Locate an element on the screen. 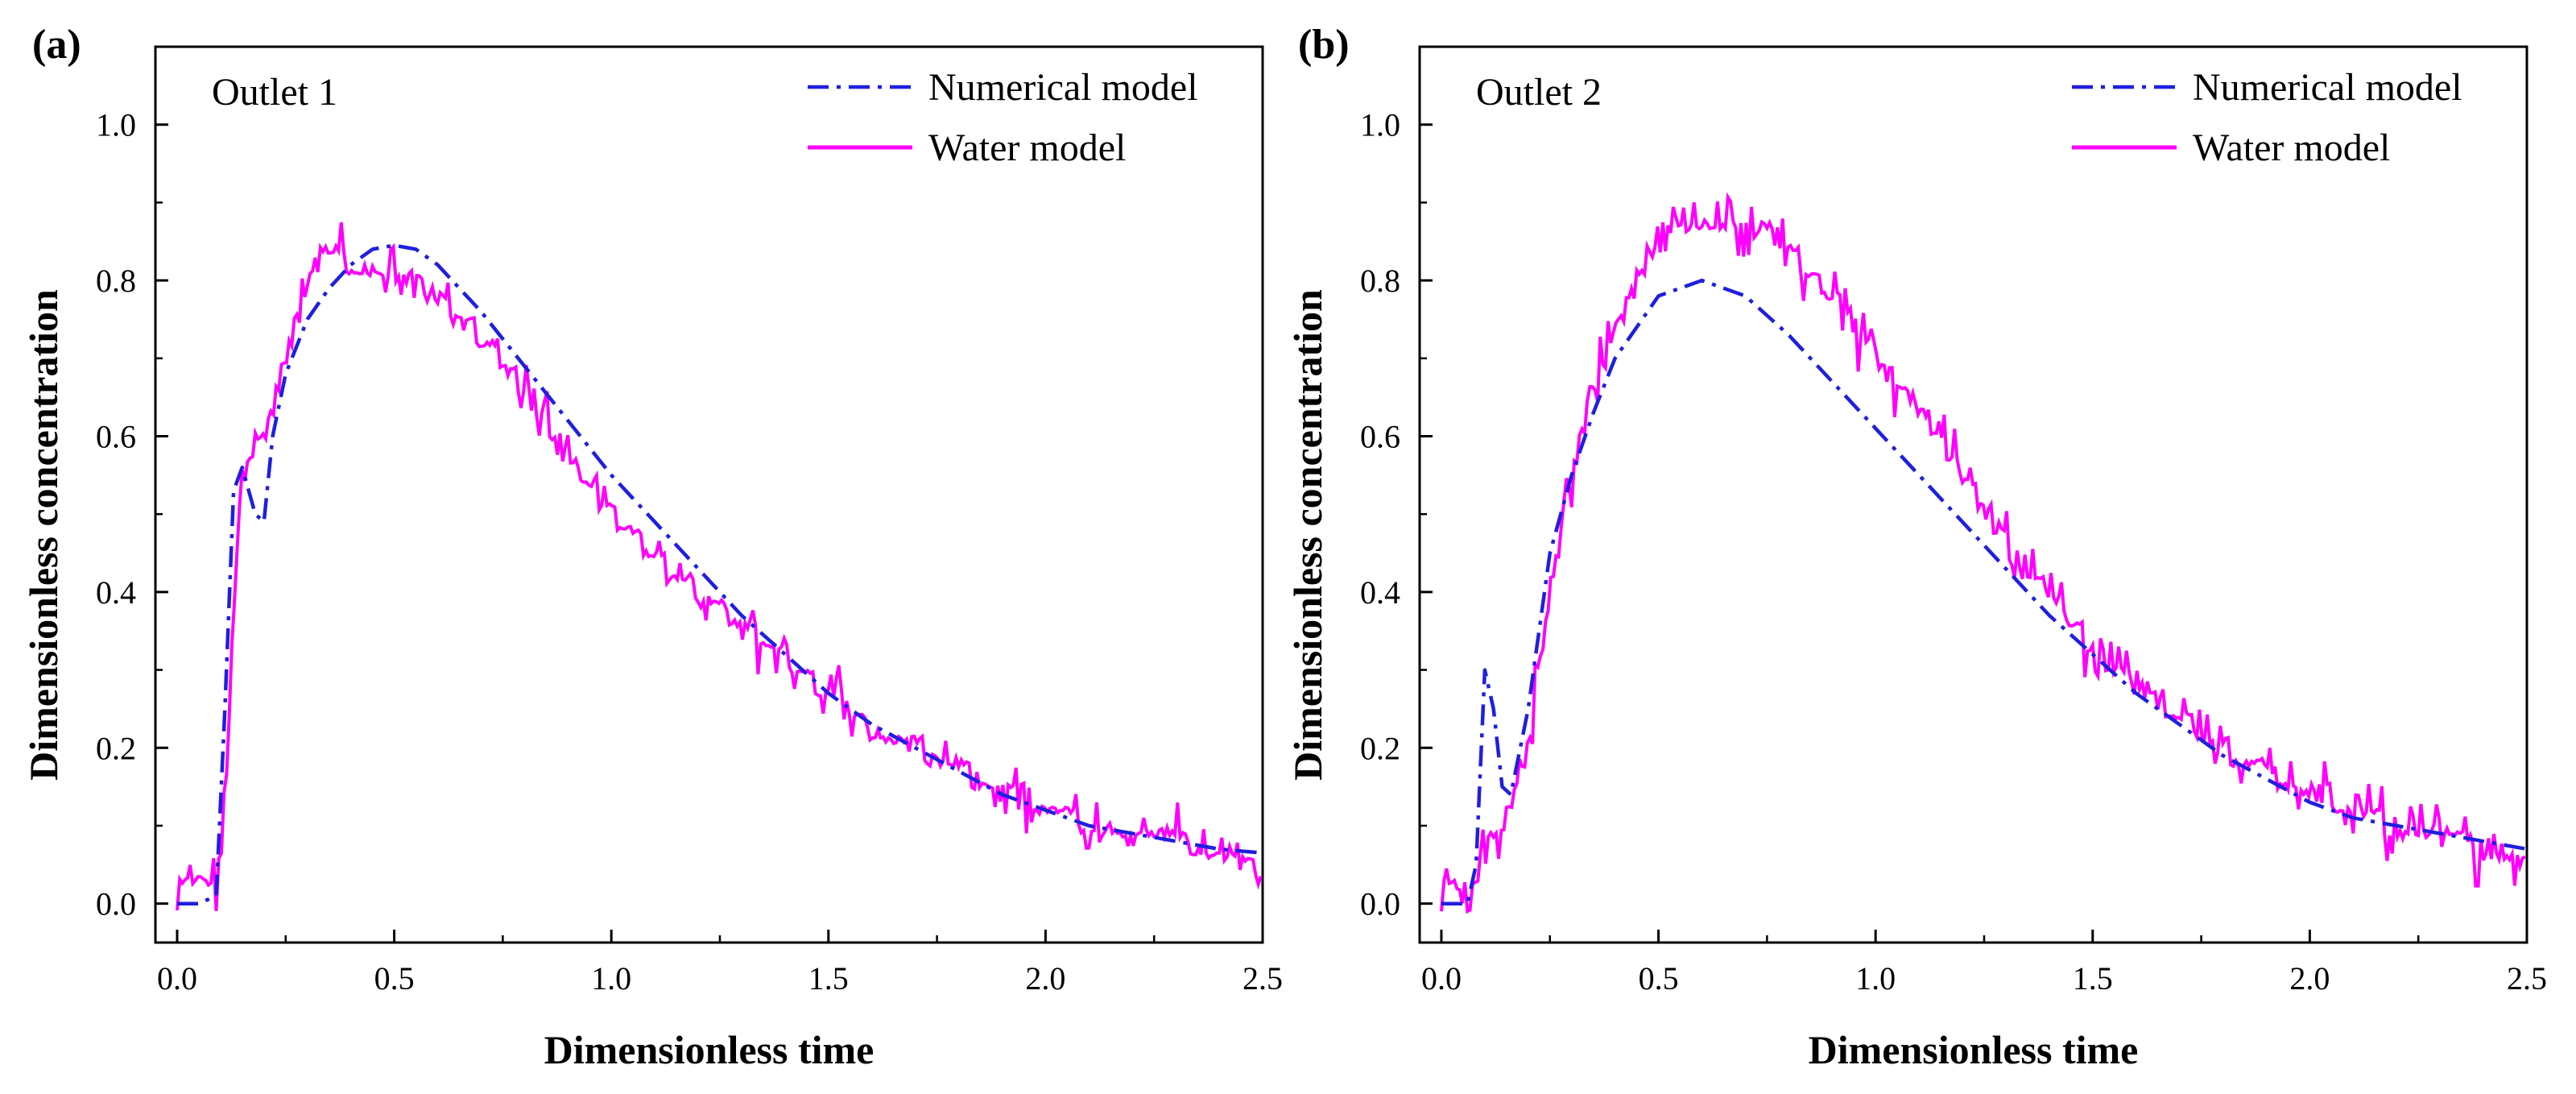 The image size is (2576, 1094). outlet-label: Outlet 1 is located at coordinates (274, 92).